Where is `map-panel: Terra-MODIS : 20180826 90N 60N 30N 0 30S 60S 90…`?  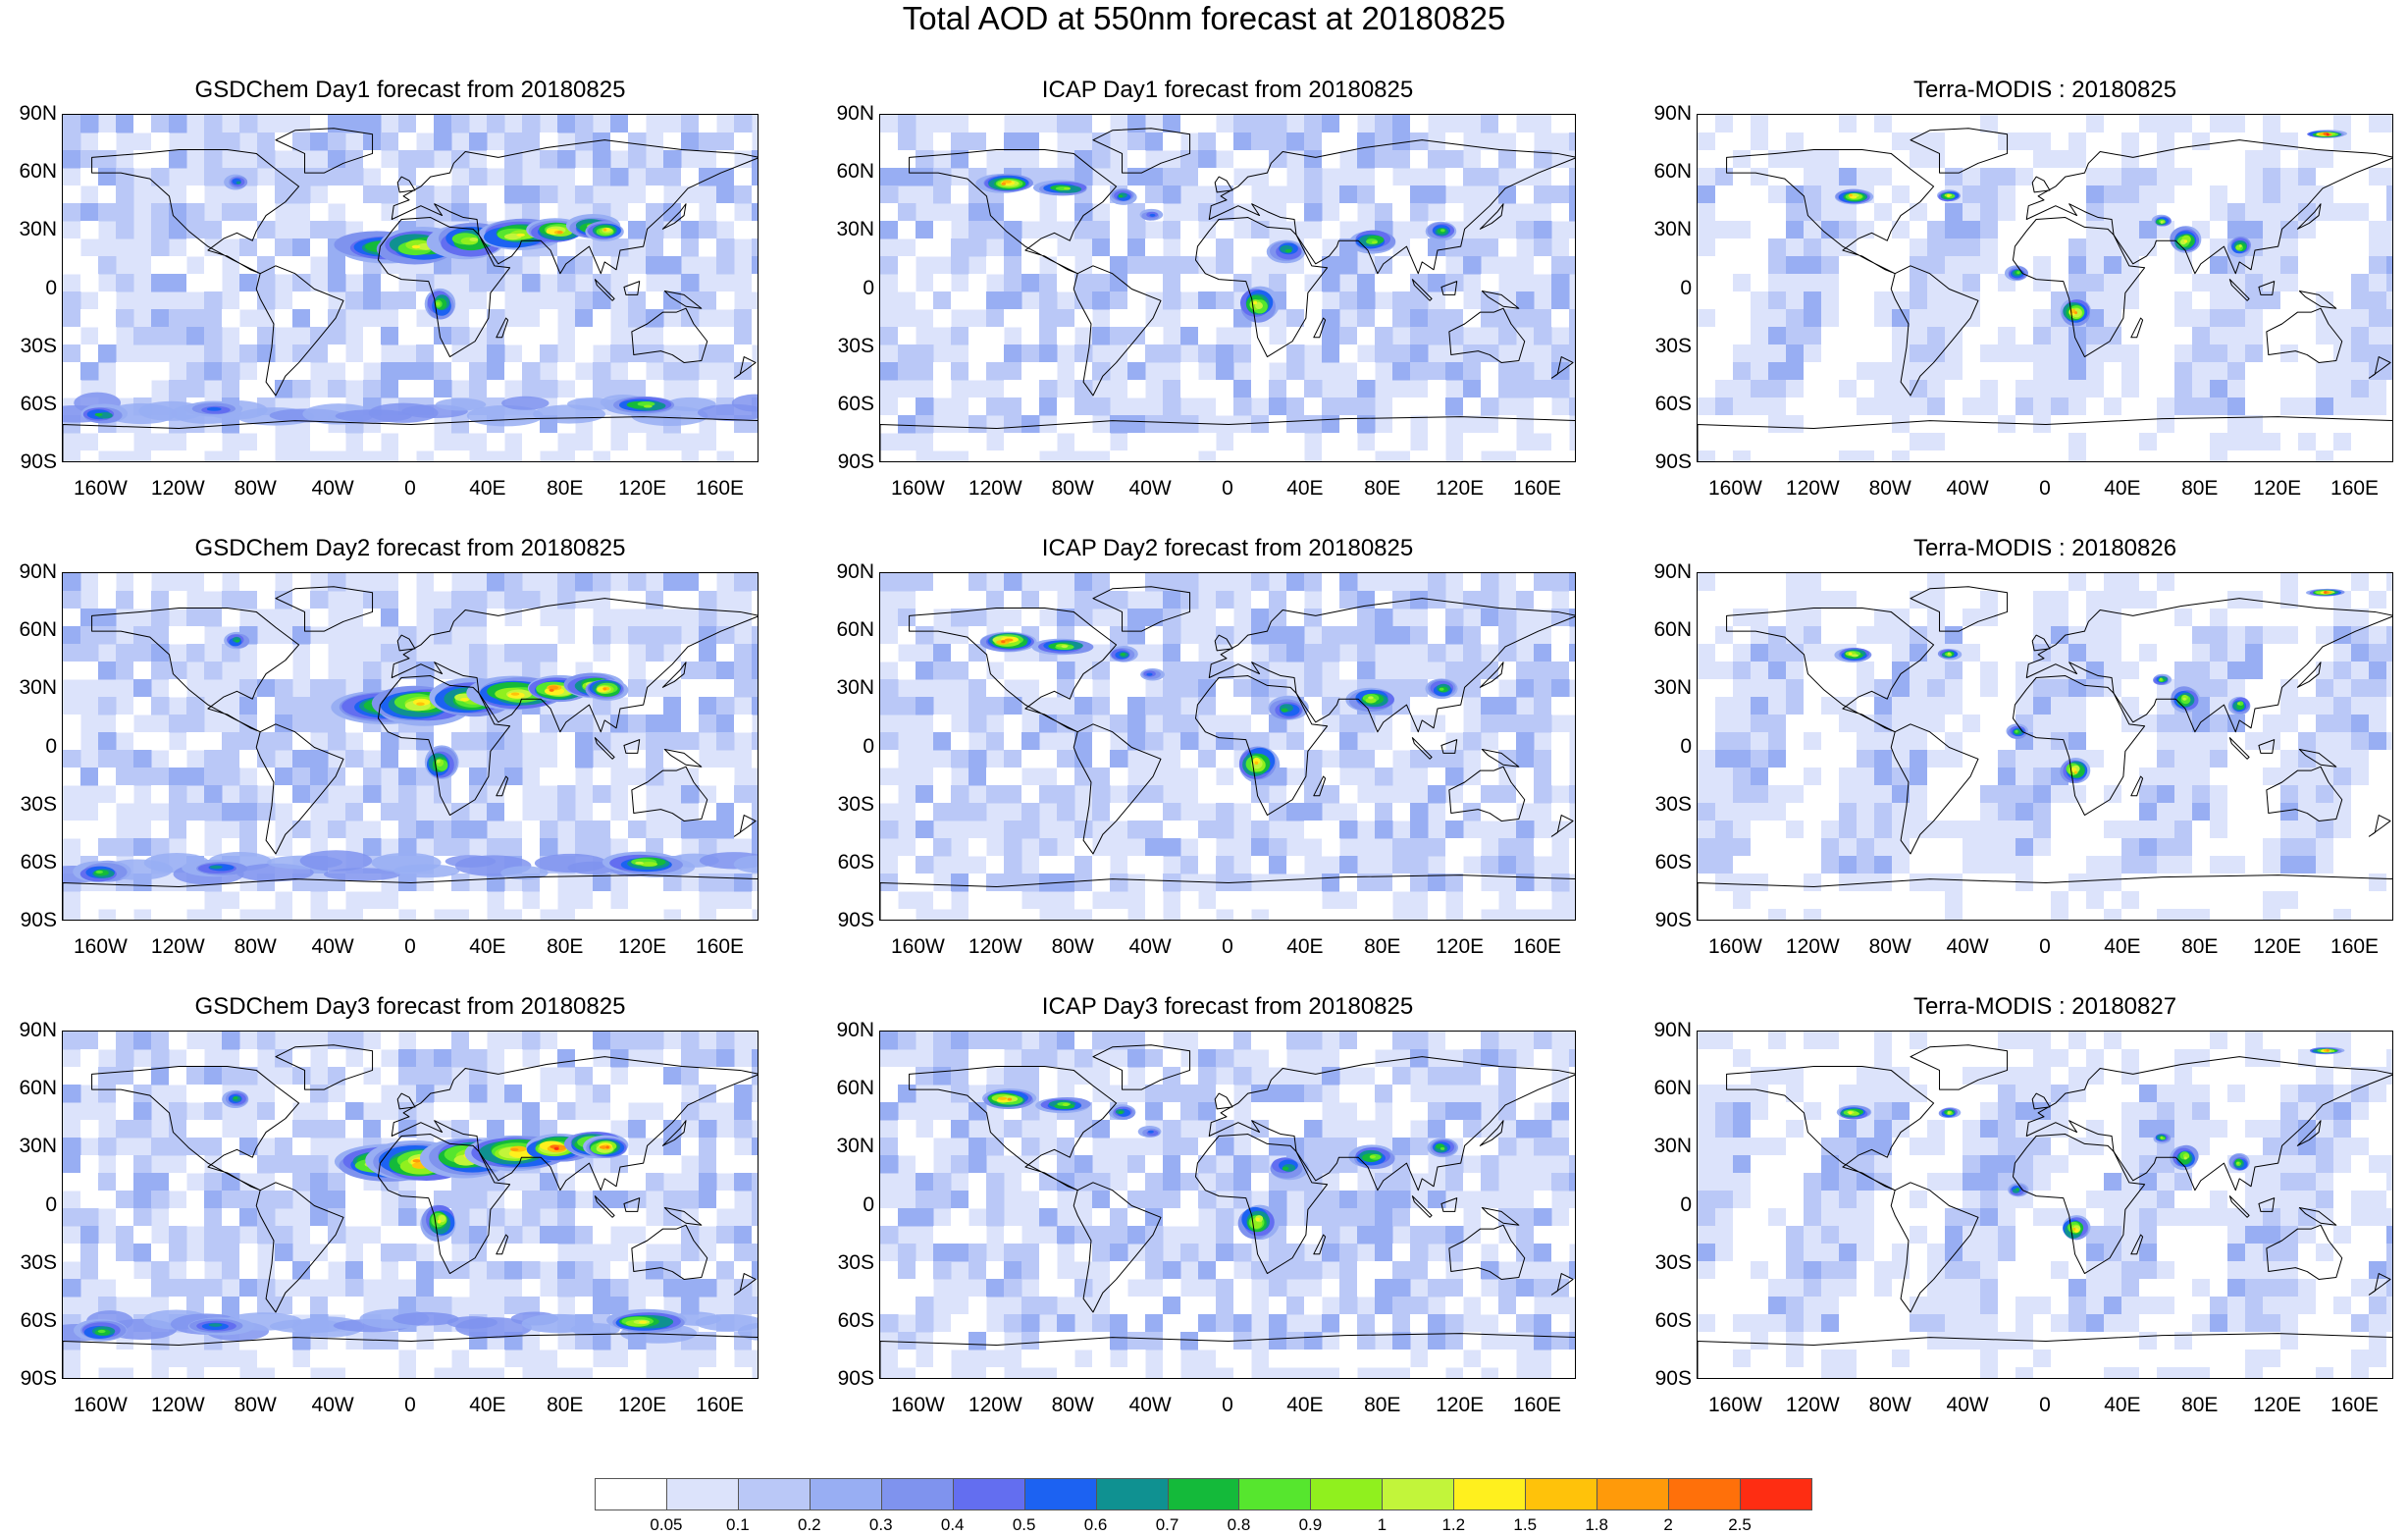 map-panel: Terra-MODIS : 20180826 90N 60N 30N 0 30S 60S 90… is located at coordinates (2014, 756).